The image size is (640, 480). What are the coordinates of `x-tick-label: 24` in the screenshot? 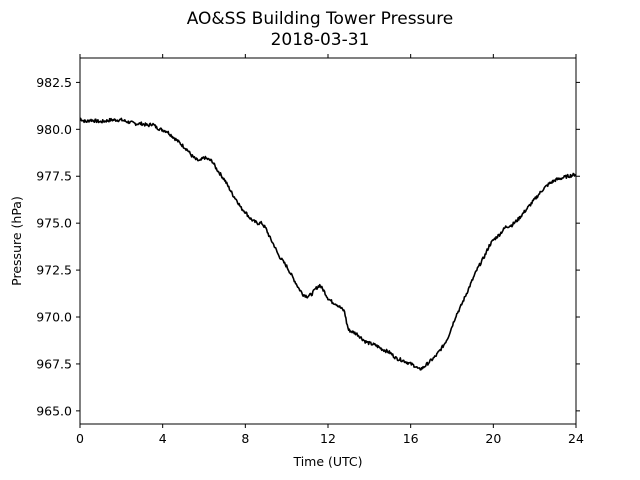 It's located at (576, 438).